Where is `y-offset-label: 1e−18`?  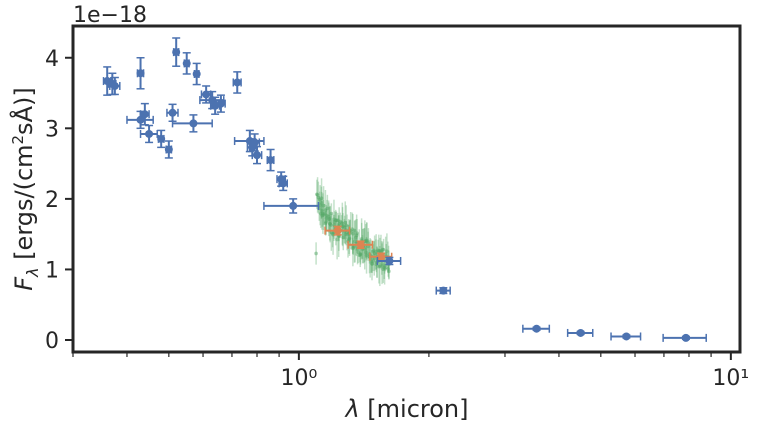
y-offset-label: 1e−18 is located at coordinates (110, 15).